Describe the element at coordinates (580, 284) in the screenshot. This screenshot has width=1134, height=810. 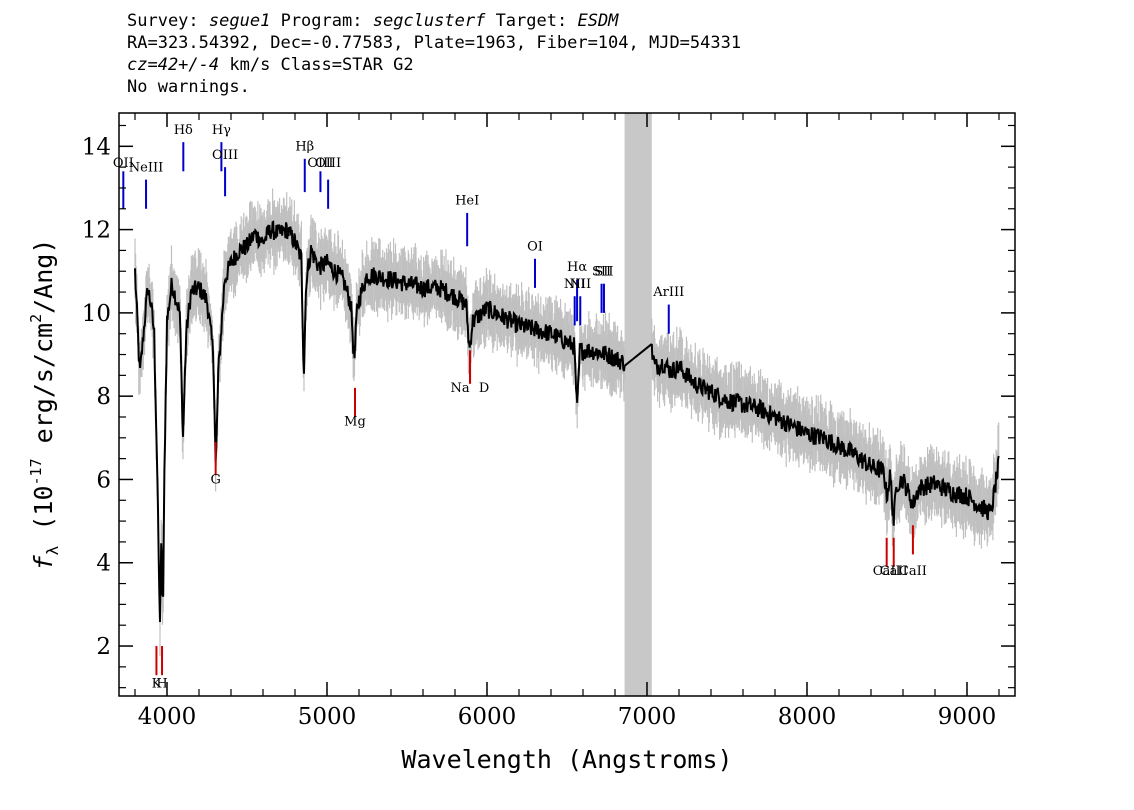
I see `emission-label-12: NII` at that location.